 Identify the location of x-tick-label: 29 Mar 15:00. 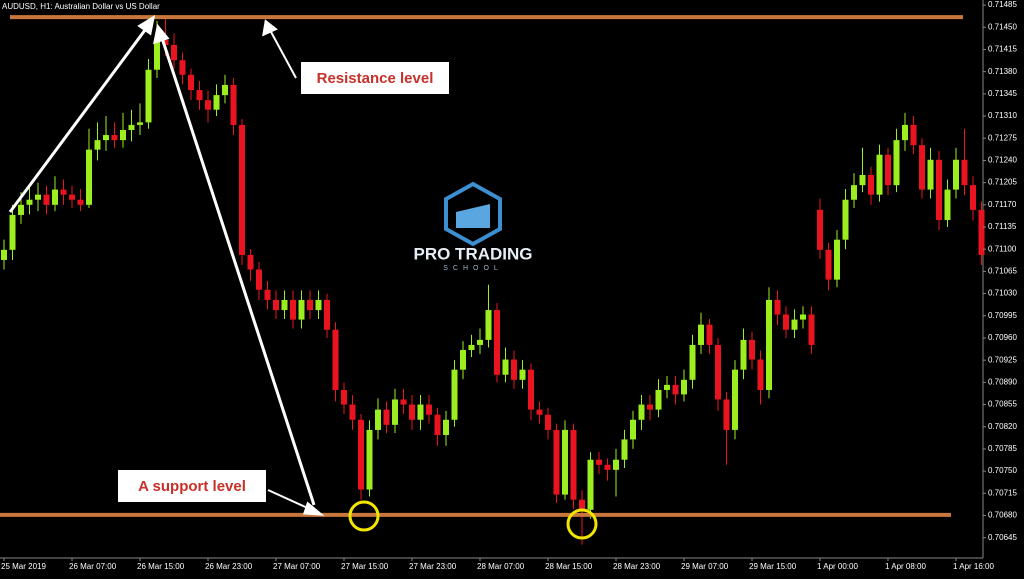
(773, 566).